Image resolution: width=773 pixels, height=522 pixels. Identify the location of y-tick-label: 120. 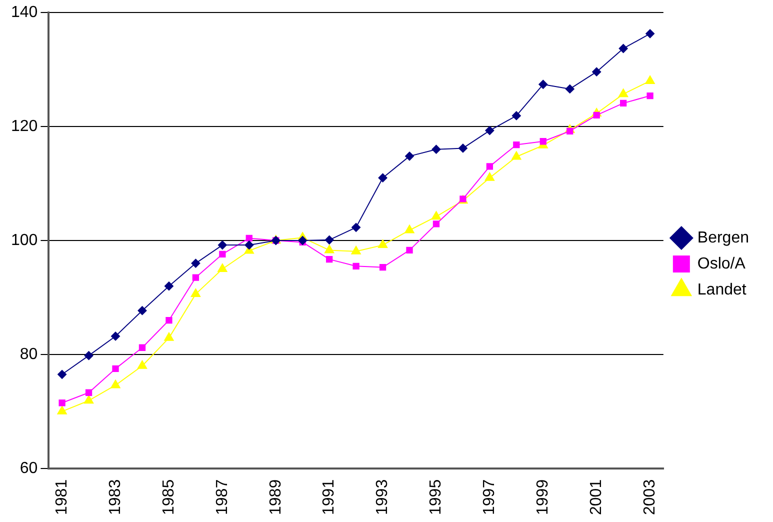
(24, 126).